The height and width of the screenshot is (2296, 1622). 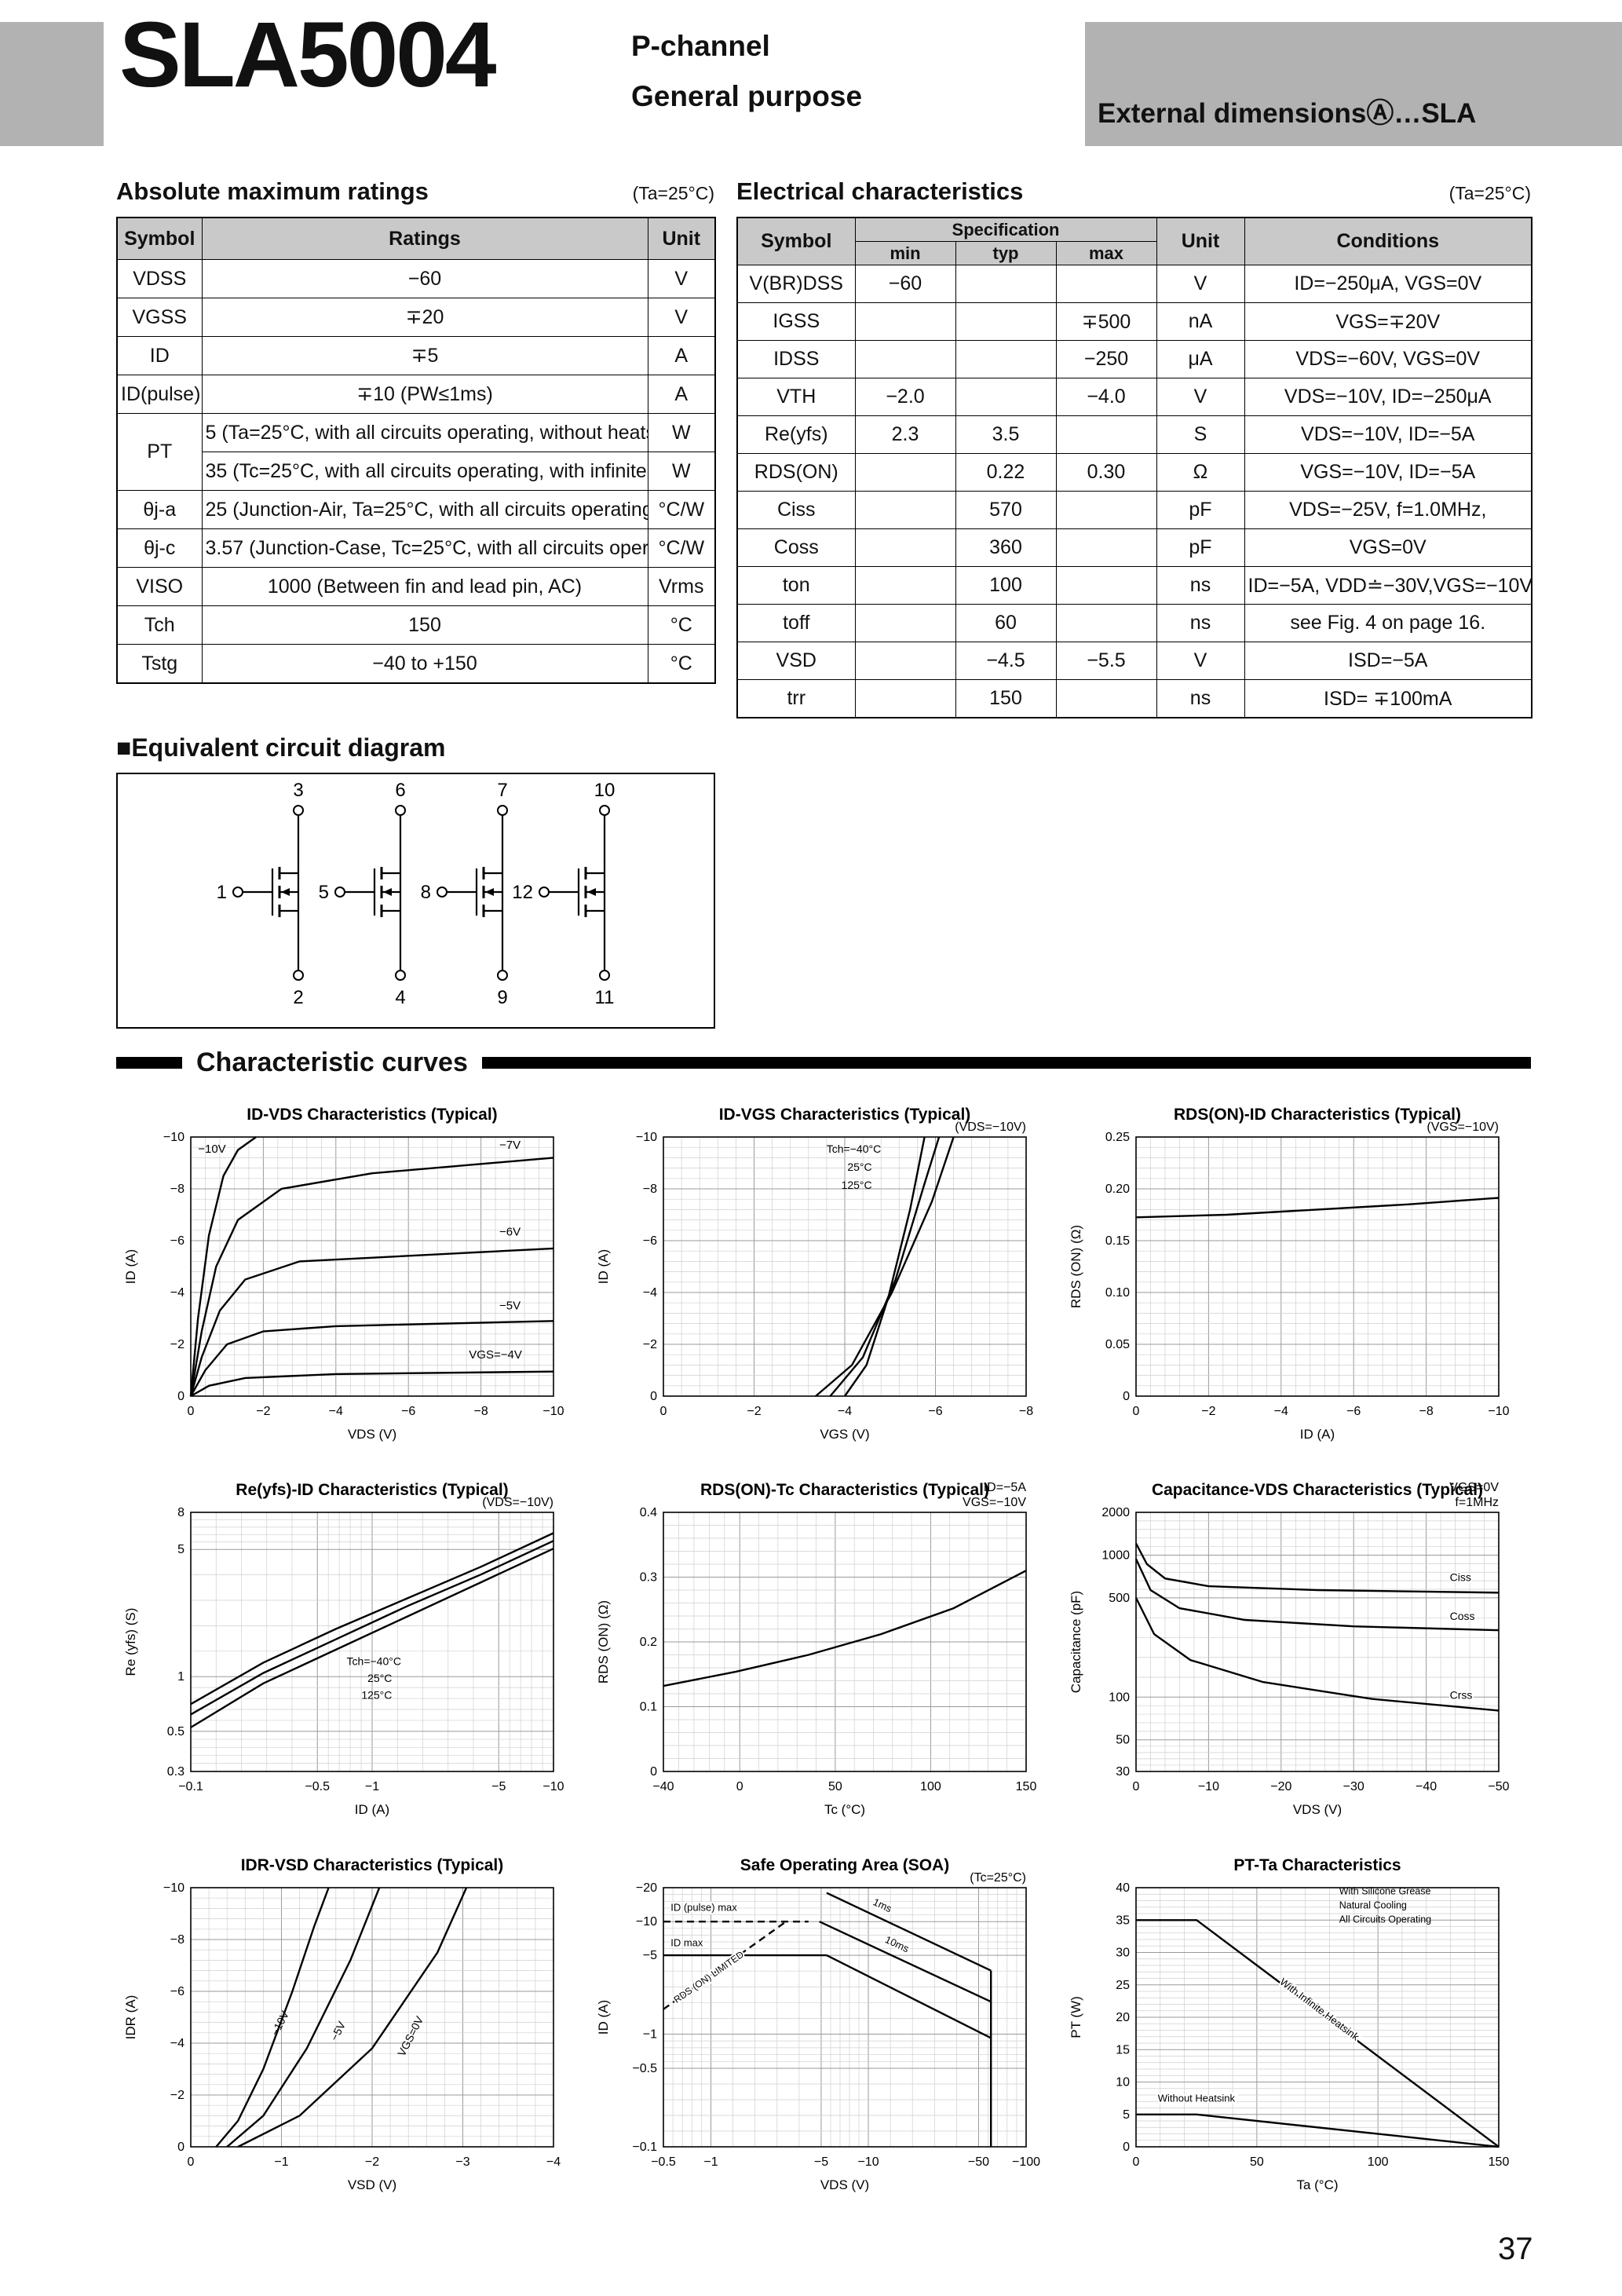 I want to click on symbol-cell: Tstg, so click(x=159, y=664).